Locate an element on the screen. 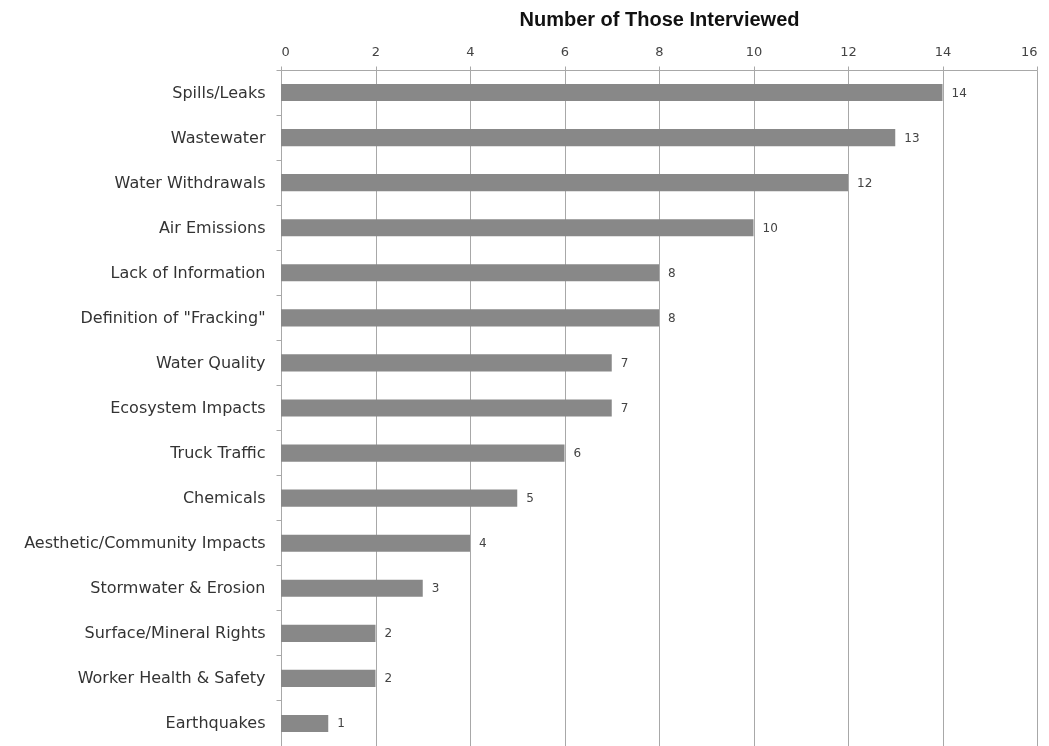 This screenshot has height=746, width=1049. x-tick-label: 8 is located at coordinates (659, 51).